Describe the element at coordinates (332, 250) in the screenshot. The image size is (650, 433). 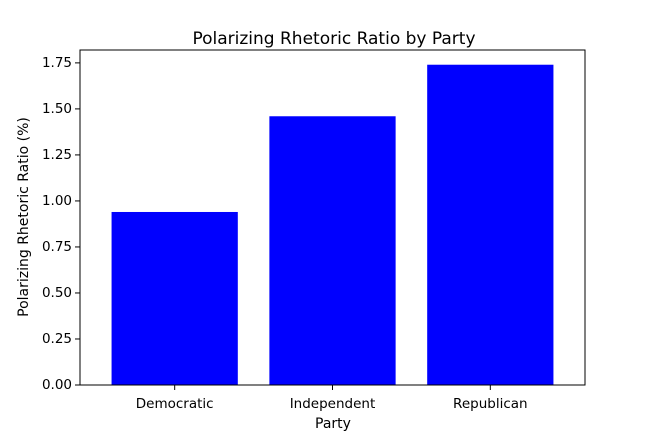
I see `bar-independent` at that location.